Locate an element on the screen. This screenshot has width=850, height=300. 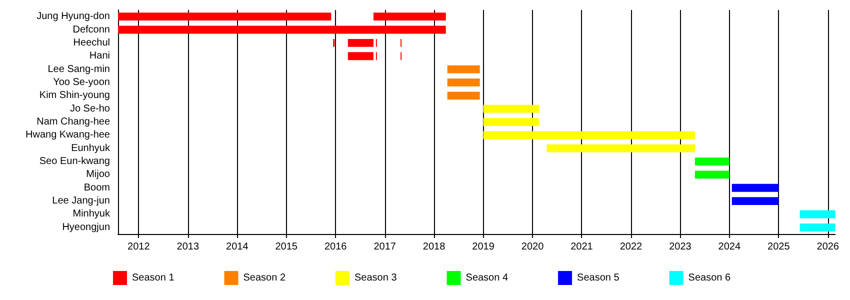
legend-label: Season 3 is located at coordinates (376, 278).